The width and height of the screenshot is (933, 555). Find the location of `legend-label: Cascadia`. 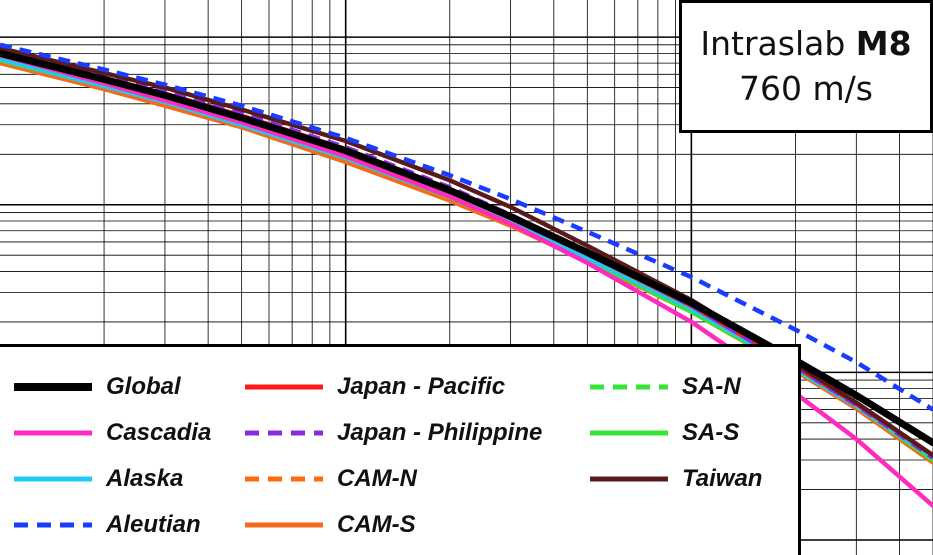

legend-label: Cascadia is located at coordinates (159, 432).